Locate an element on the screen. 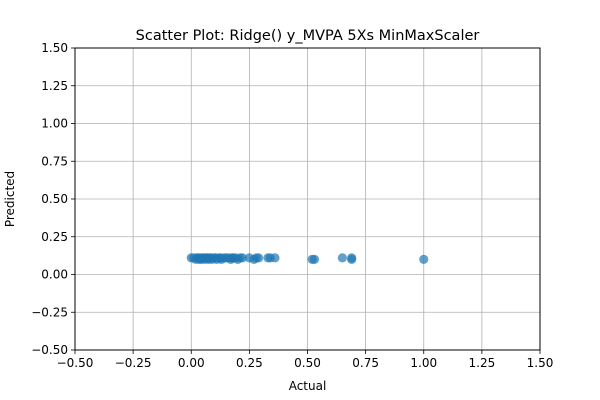 The height and width of the screenshot is (400, 600). y-tick-label: 0.00 is located at coordinates (54, 275).